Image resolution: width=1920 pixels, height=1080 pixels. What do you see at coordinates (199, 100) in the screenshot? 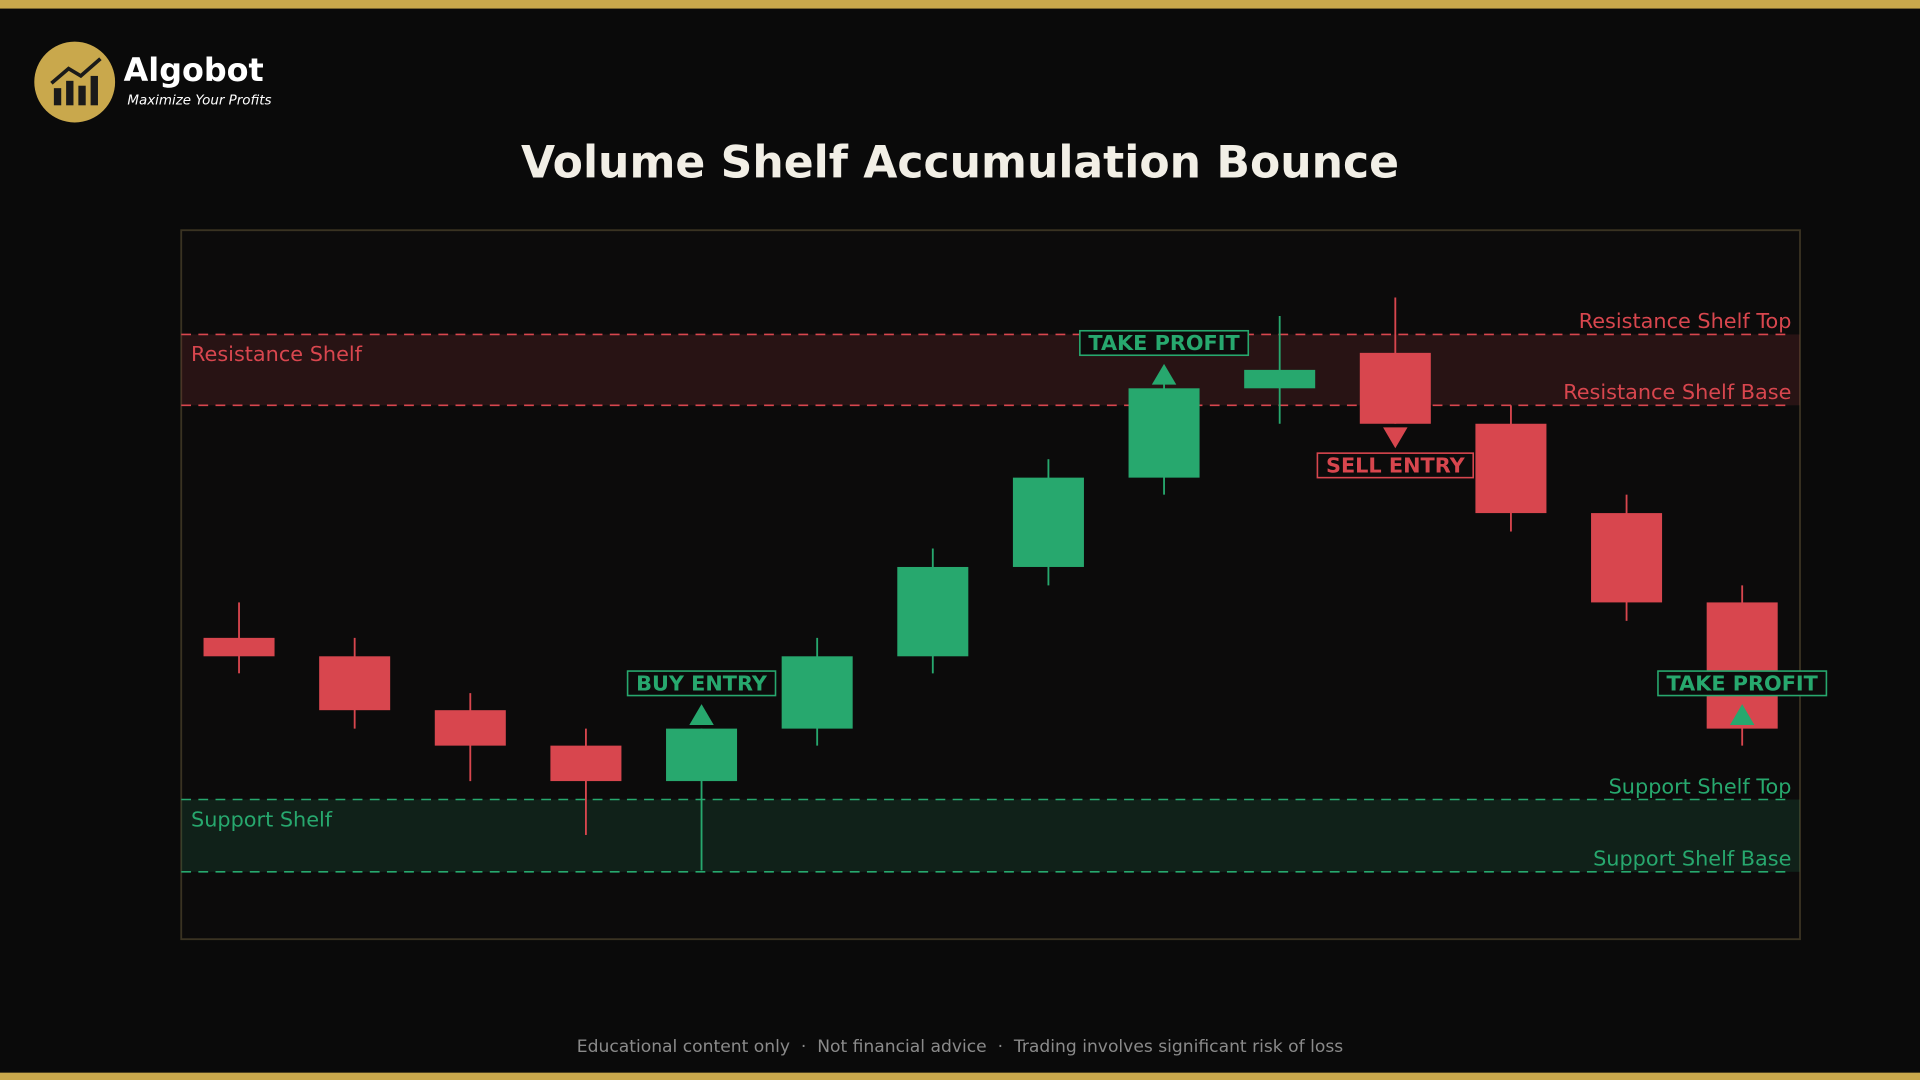
I see `brand-tagline: Maximize Your Profits` at bounding box center [199, 100].